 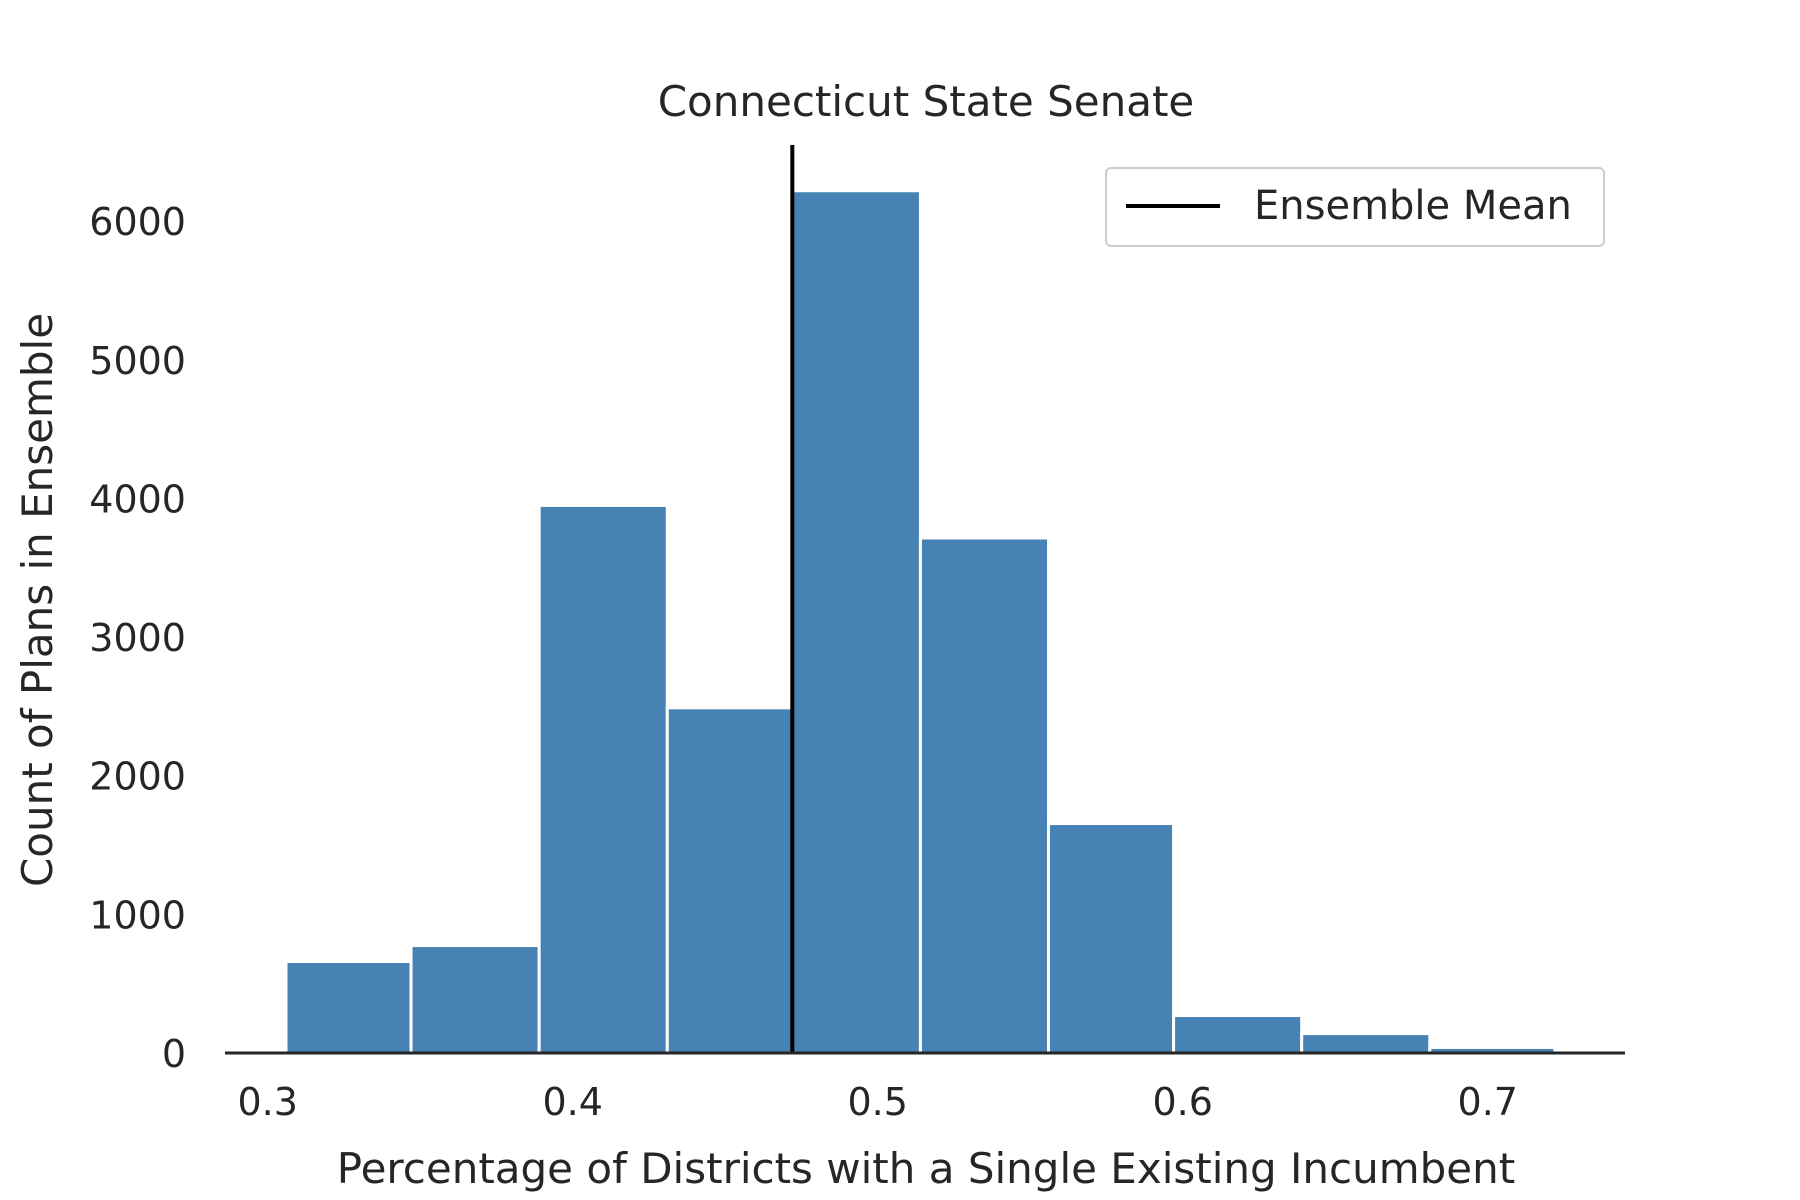 I want to click on x-tick-label: 0.5, so click(x=878, y=1102).